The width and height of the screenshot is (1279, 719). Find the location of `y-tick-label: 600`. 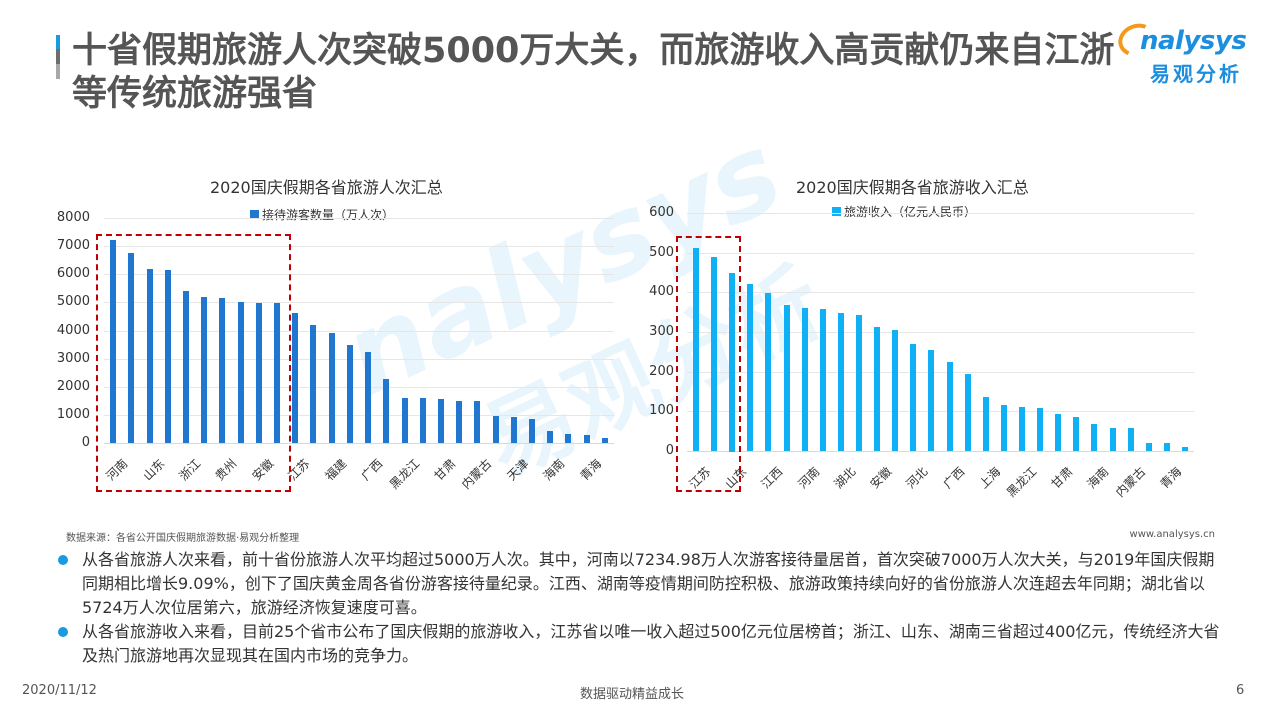

y-tick-label: 600 is located at coordinates (661, 212).